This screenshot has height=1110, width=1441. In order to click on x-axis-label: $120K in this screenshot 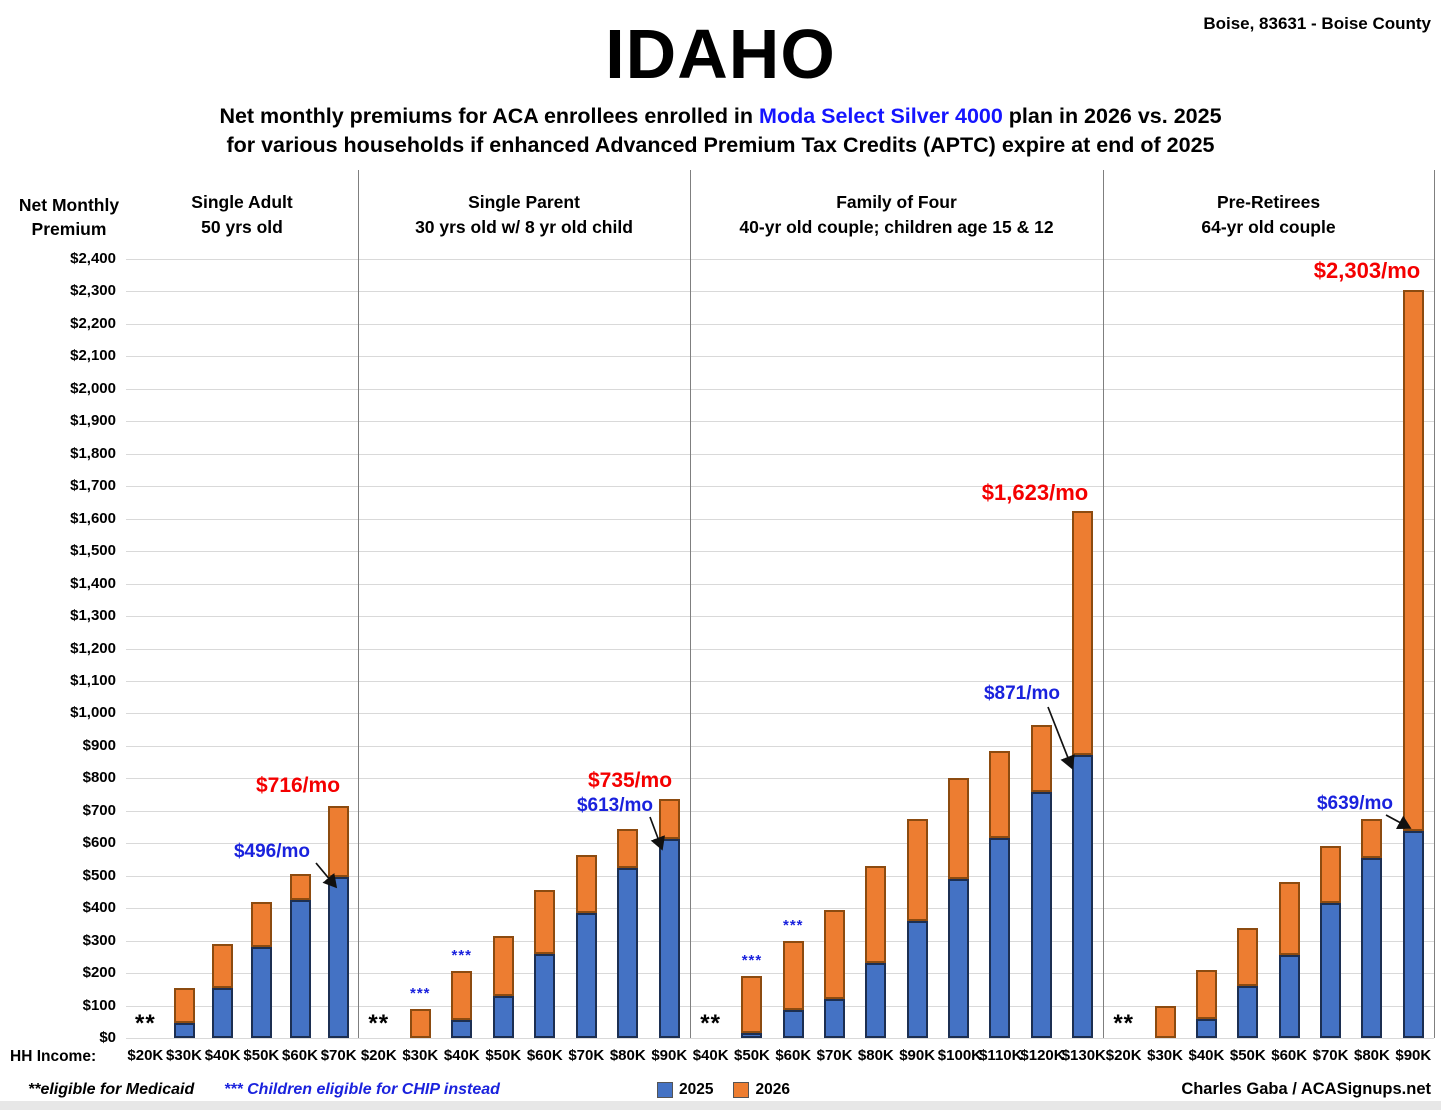, I will do `click(1042, 1055)`.